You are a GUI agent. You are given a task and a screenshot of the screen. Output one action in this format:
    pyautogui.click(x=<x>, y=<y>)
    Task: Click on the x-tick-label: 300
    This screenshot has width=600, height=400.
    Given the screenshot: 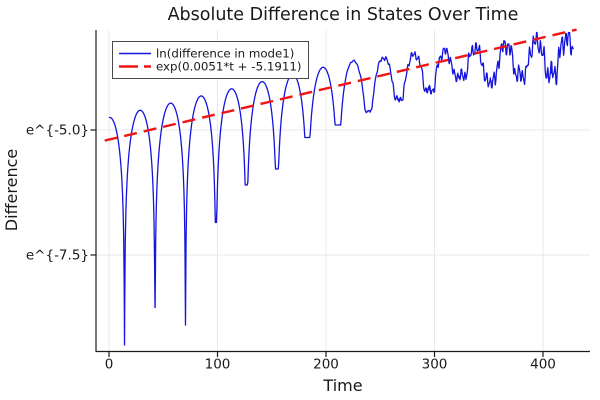 What is the action you would take?
    pyautogui.click(x=435, y=365)
    